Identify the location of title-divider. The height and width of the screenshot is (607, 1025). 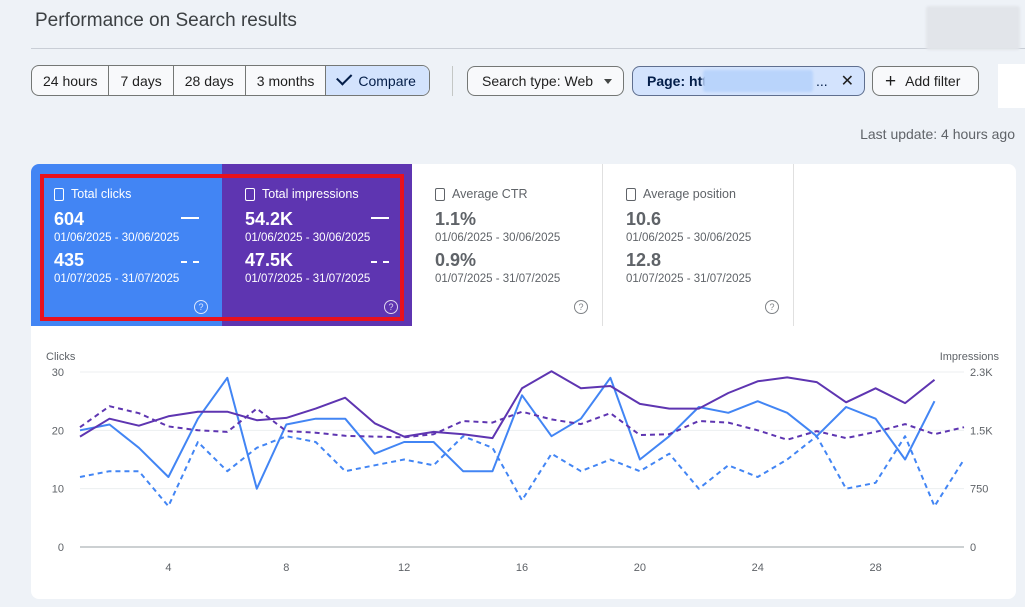
(528, 48).